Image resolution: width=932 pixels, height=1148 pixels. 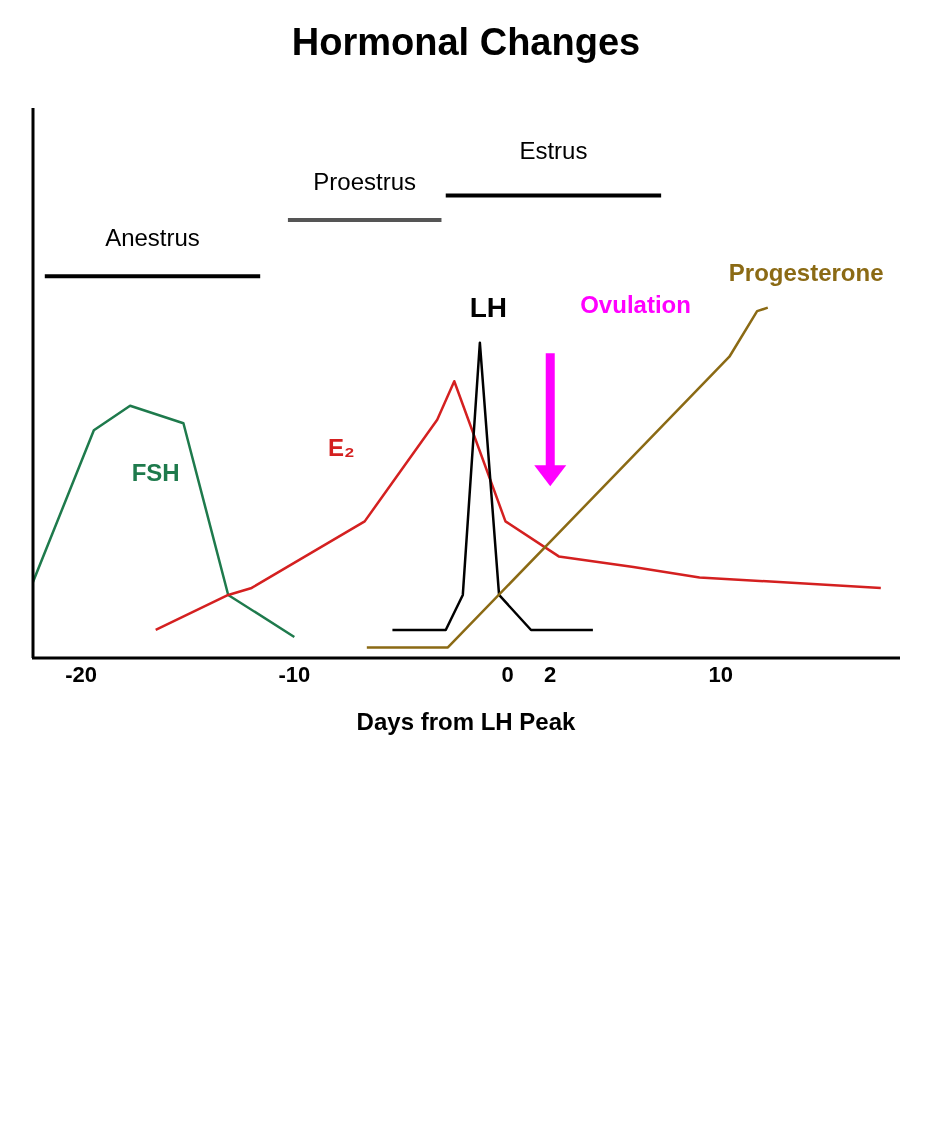 I want to click on text: Estrus, so click(x=553, y=150).